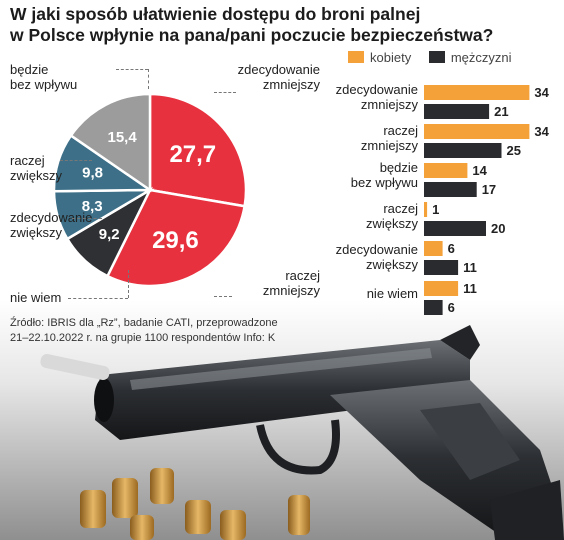 This screenshot has width=564, height=540. I want to click on legend-item-kobiety: kobiety, so click(379, 57).